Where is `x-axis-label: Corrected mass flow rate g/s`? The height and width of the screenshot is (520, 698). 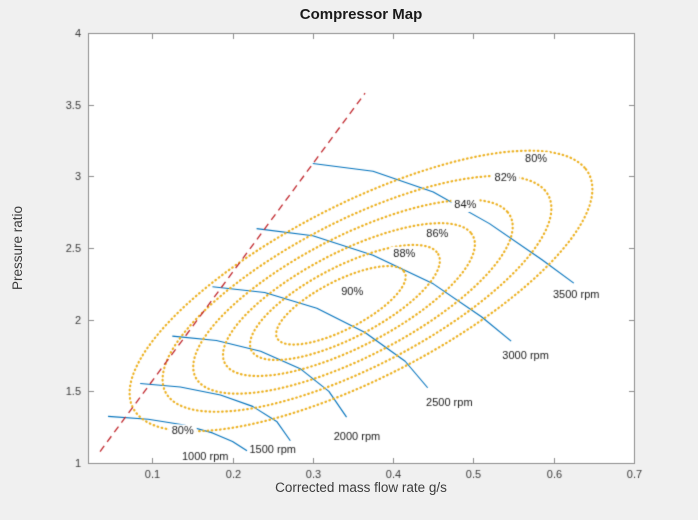
x-axis-label: Corrected mass flow rate g/s is located at coordinates (361, 487).